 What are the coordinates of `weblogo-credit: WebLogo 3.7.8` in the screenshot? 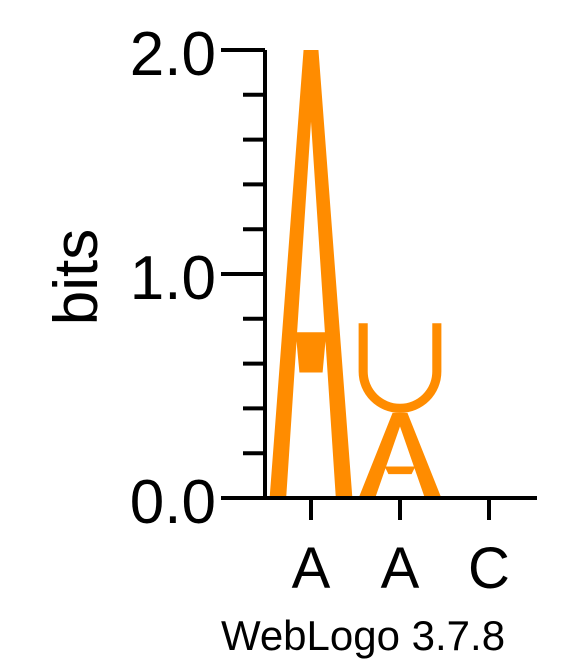 It's located at (363, 635).